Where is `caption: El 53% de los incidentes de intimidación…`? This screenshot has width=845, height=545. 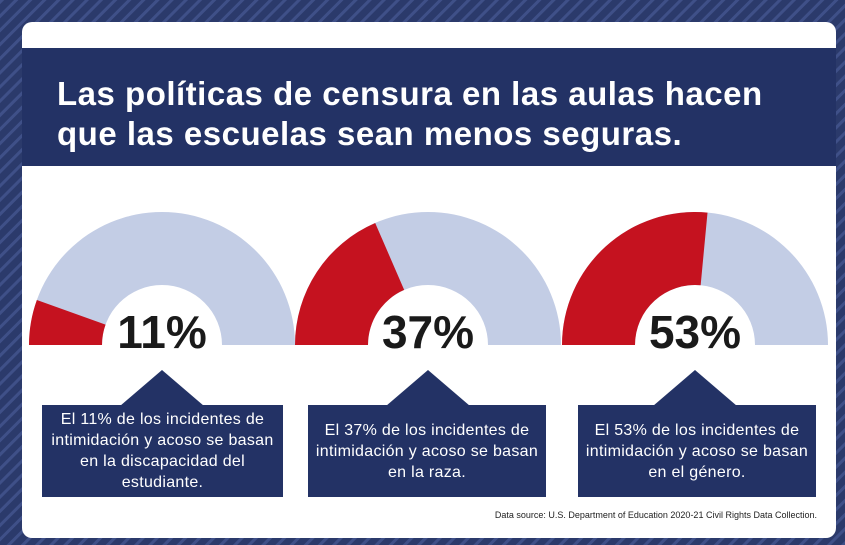 caption: El 53% de los incidentes de intimidación… is located at coordinates (697, 451).